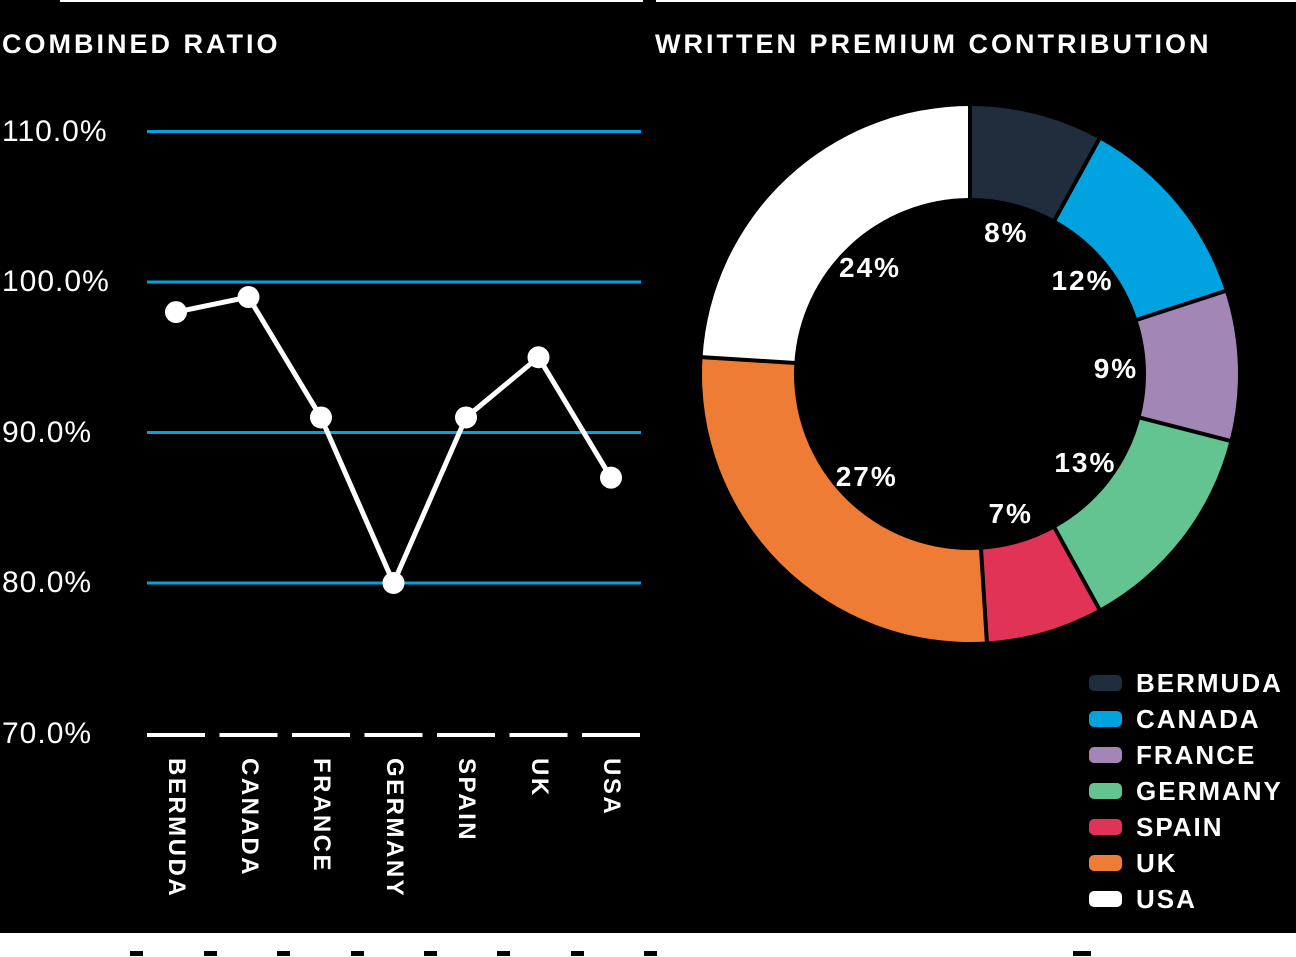  What do you see at coordinates (866, 477) in the screenshot?
I see `donut-label-uk: 27%` at bounding box center [866, 477].